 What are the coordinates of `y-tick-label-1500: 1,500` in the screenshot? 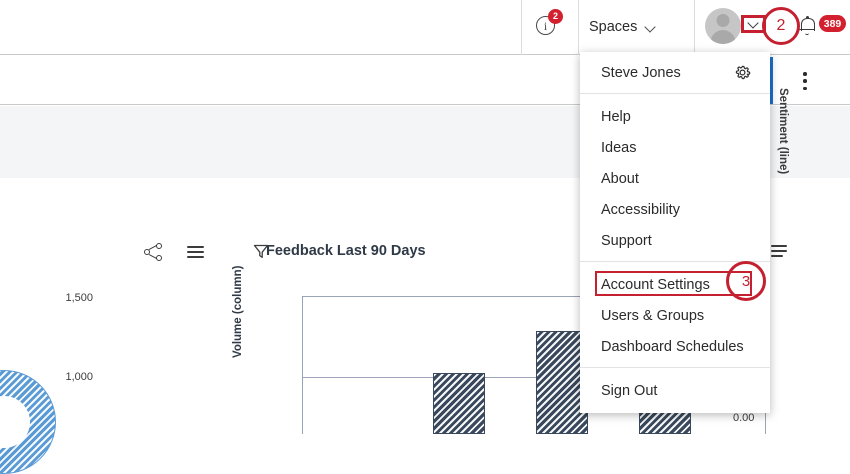 It's located at (79, 298).